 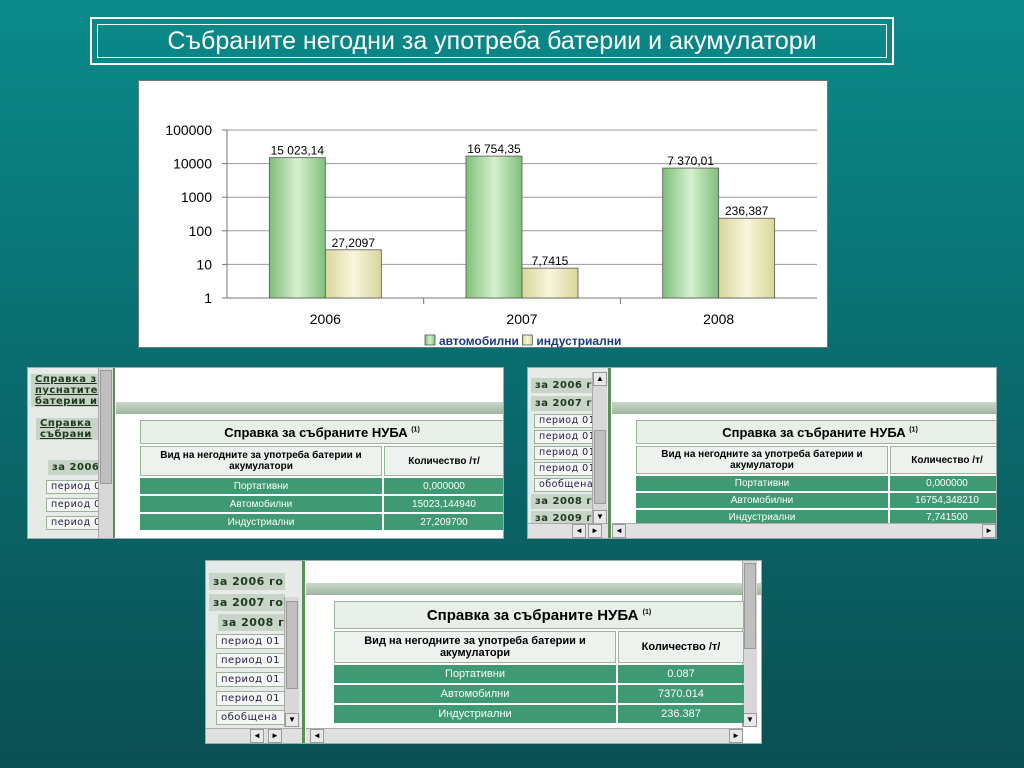 What do you see at coordinates (600, 379) in the screenshot?
I see `scroll-up-arrow: ▲` at bounding box center [600, 379].